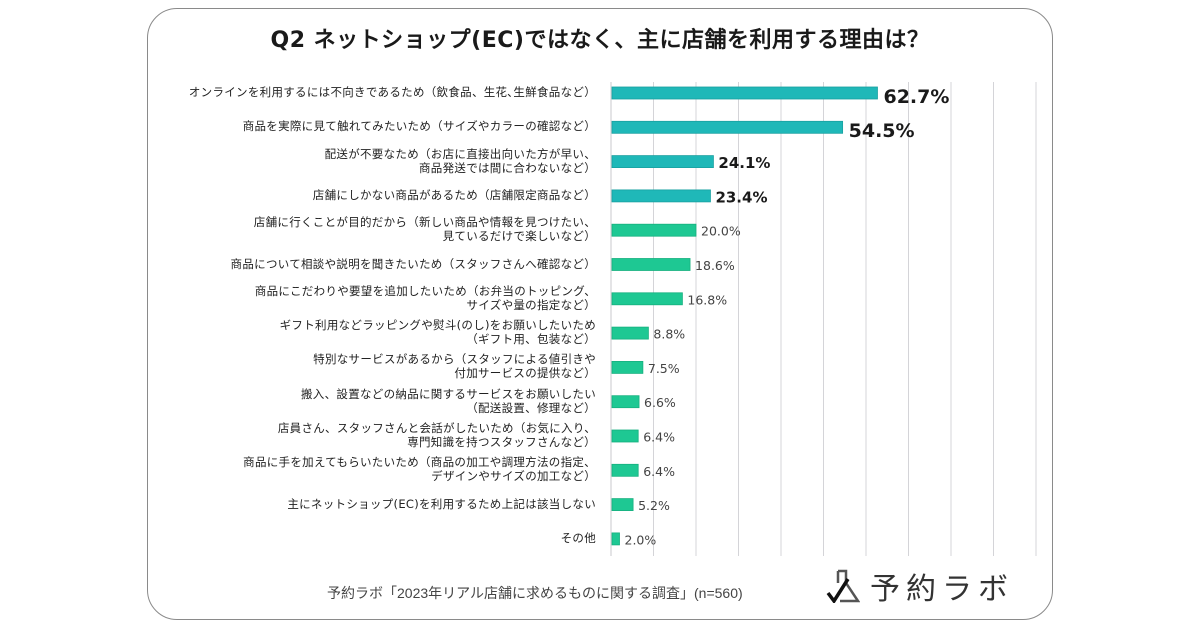 The width and height of the screenshot is (1200, 630). I want to click on category-label: 商品について相談や説明を聞きたいため（スタッフさんへ確認など）, so click(413, 263).